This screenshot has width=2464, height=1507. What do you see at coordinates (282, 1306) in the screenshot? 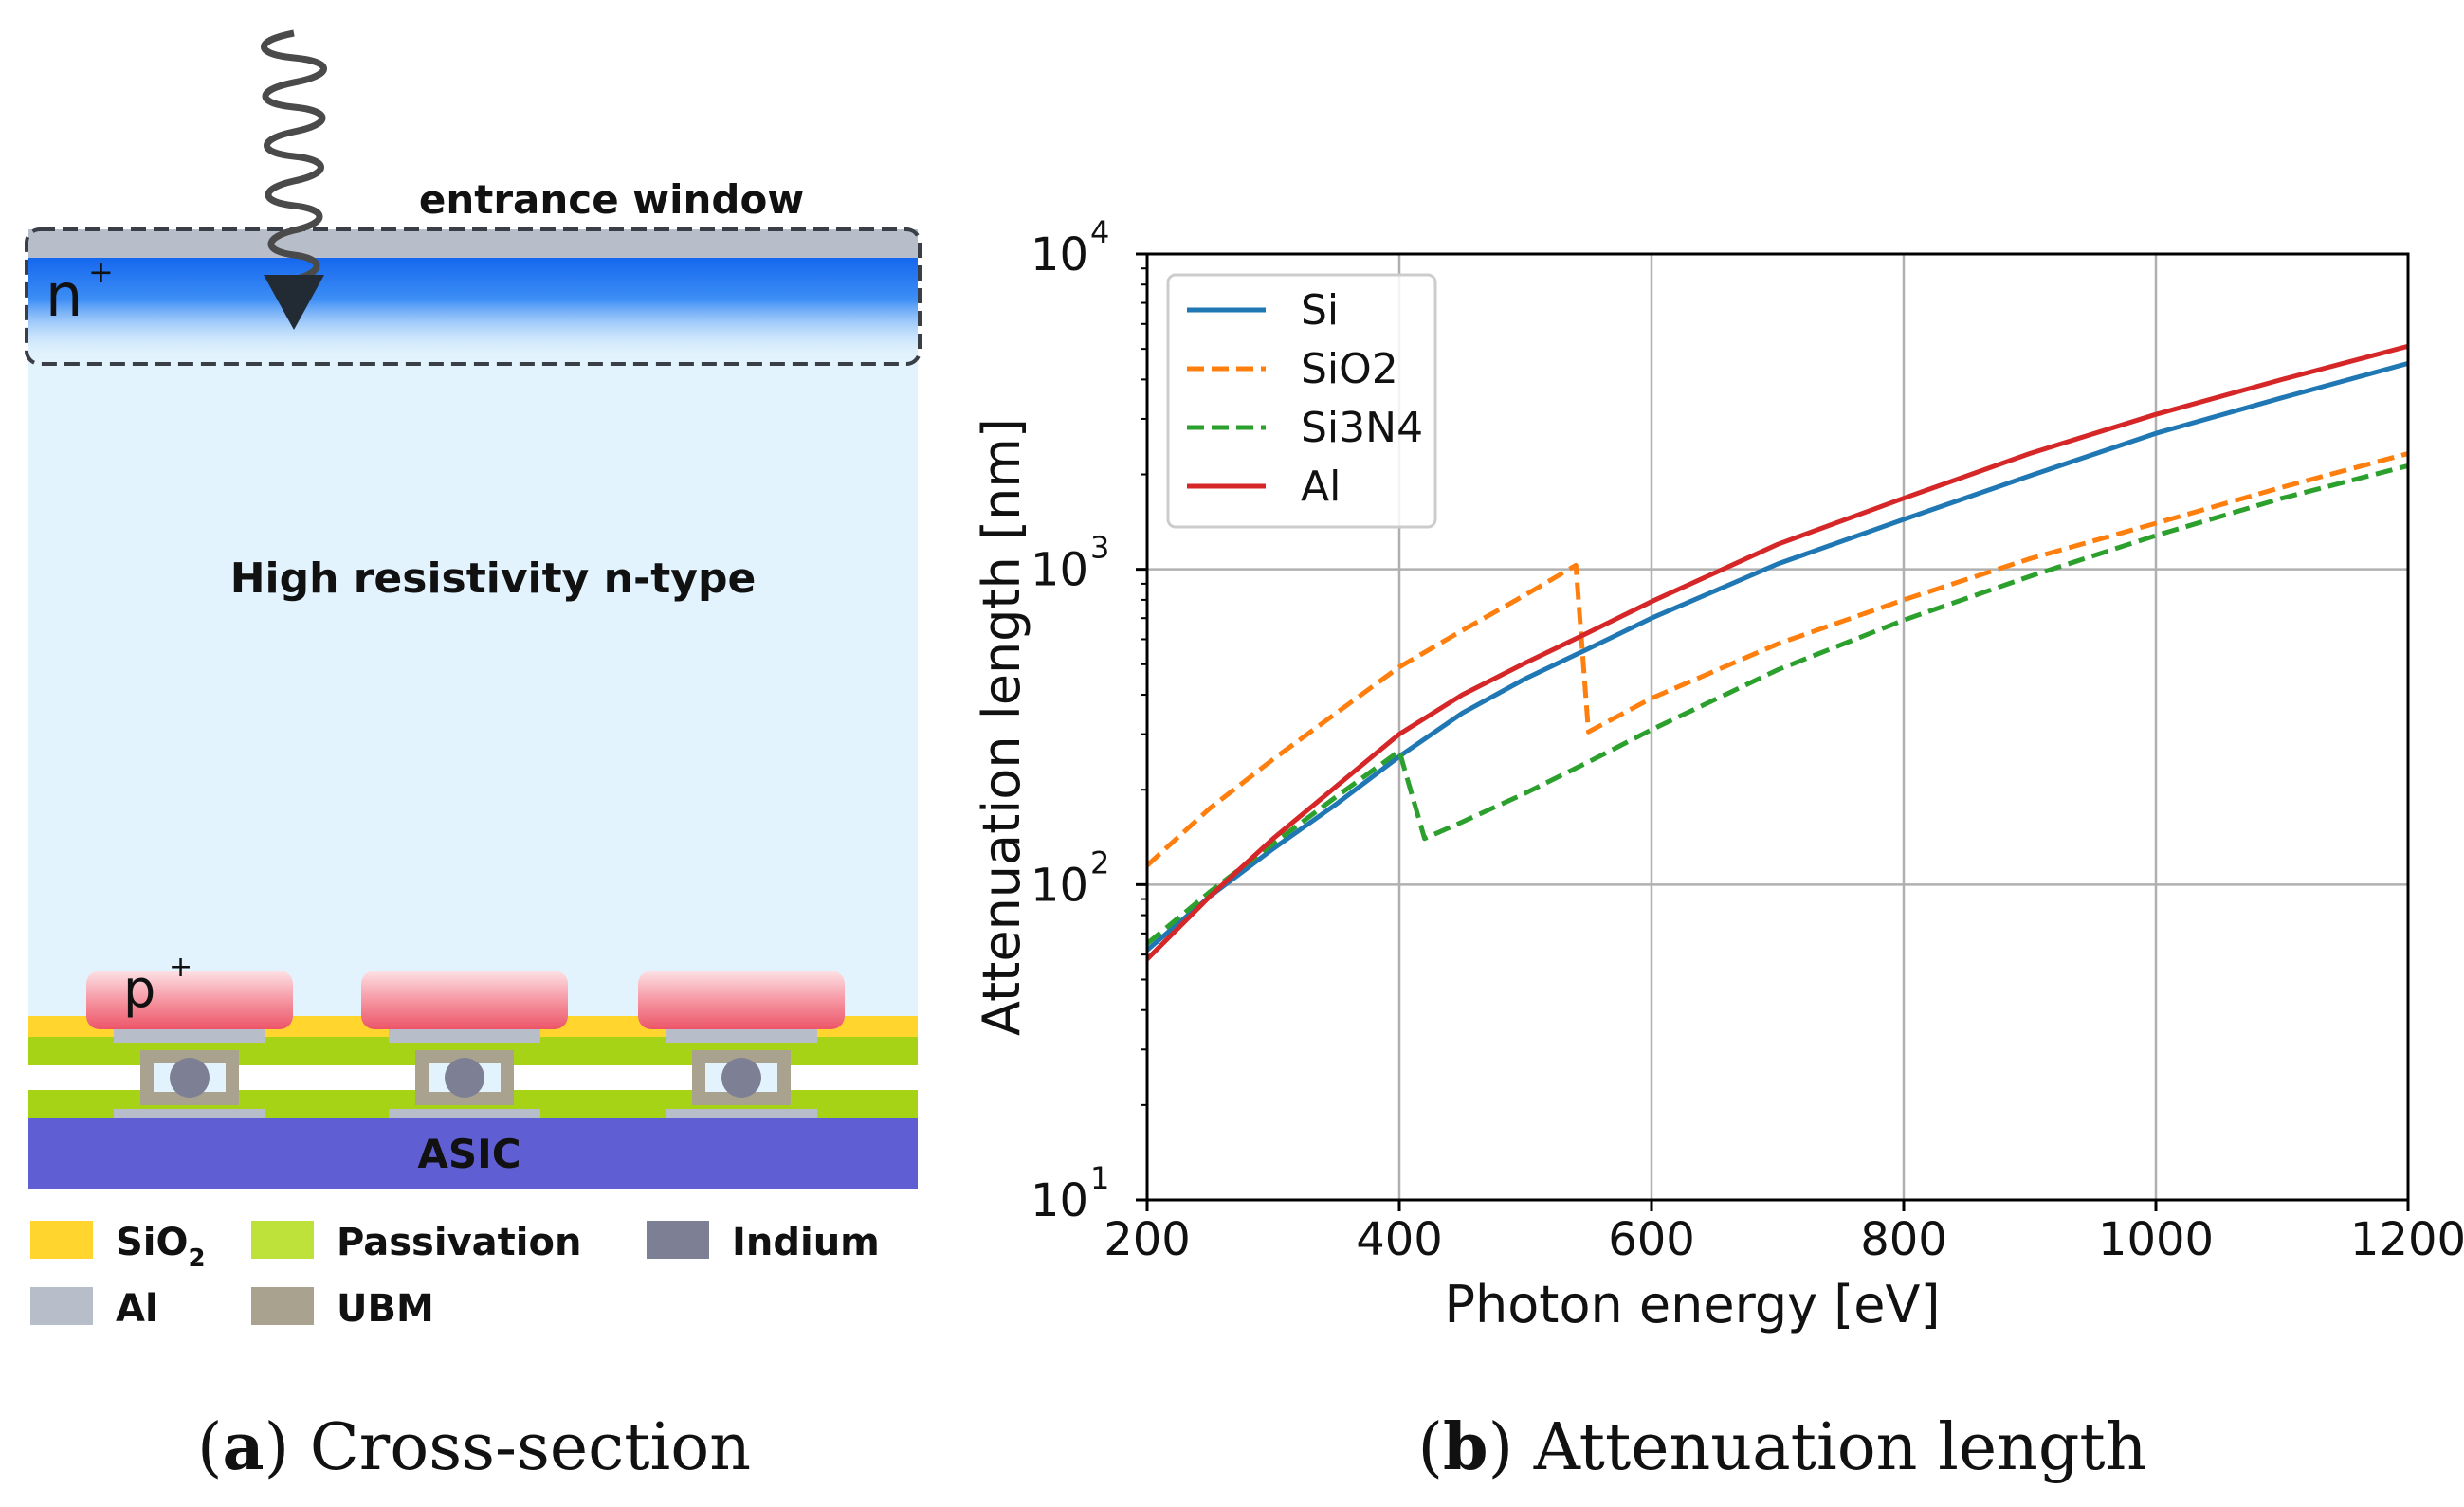
I see `legend-swatch-ubm` at bounding box center [282, 1306].